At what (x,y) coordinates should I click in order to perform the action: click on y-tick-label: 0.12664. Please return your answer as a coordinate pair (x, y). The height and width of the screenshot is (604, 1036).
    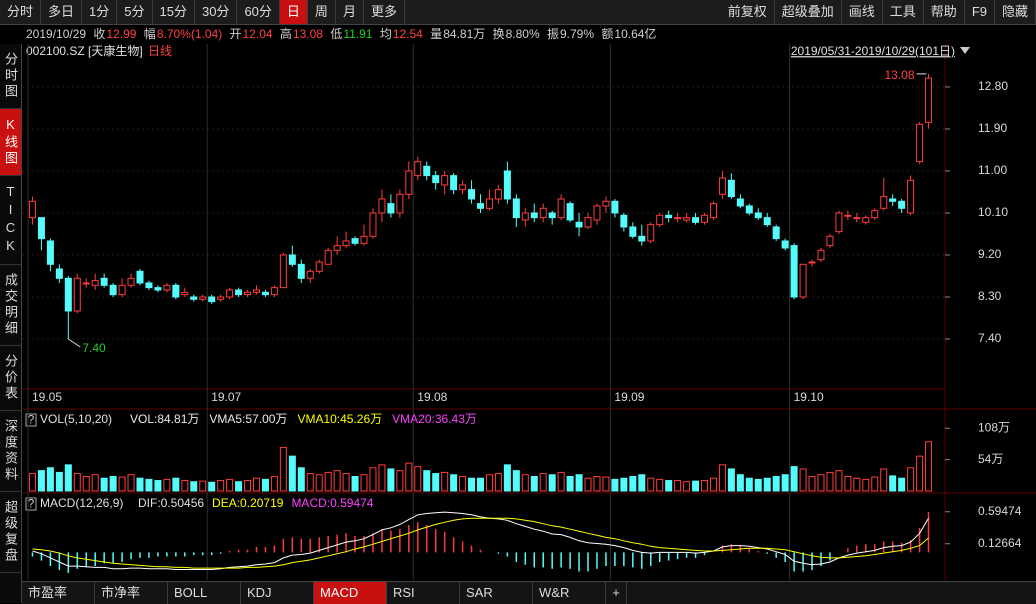
    Looking at the image, I should click on (1000, 543).